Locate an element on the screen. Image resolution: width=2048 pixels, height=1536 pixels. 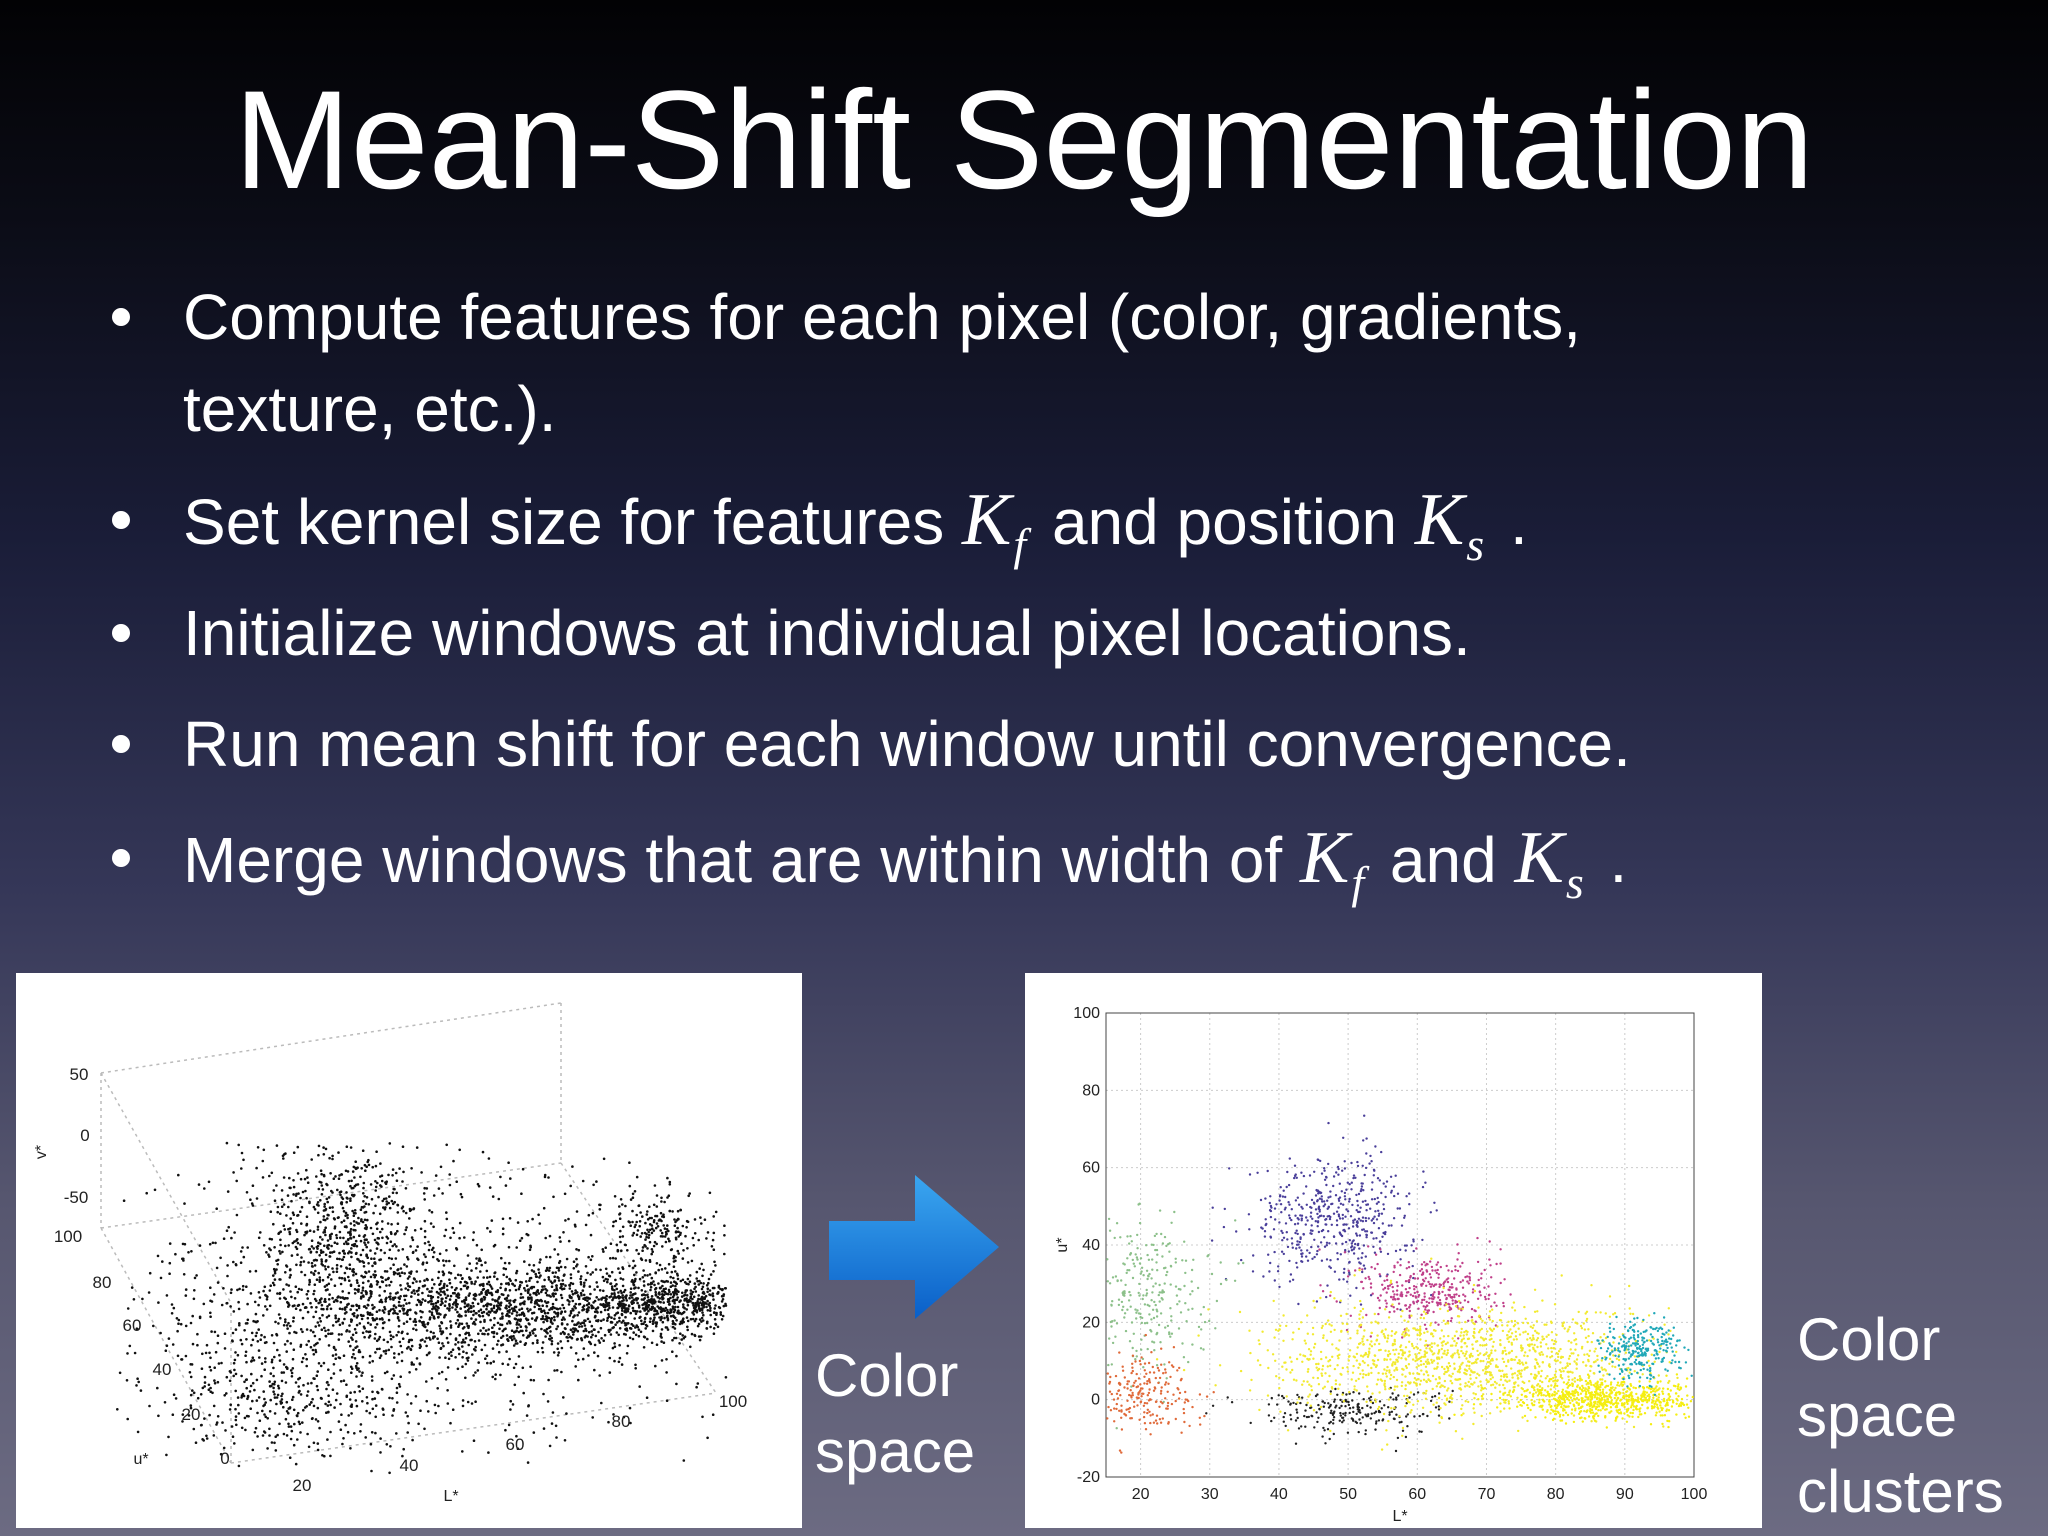
text-run: Merge windows that are within width of is located at coordinates (741, 860).